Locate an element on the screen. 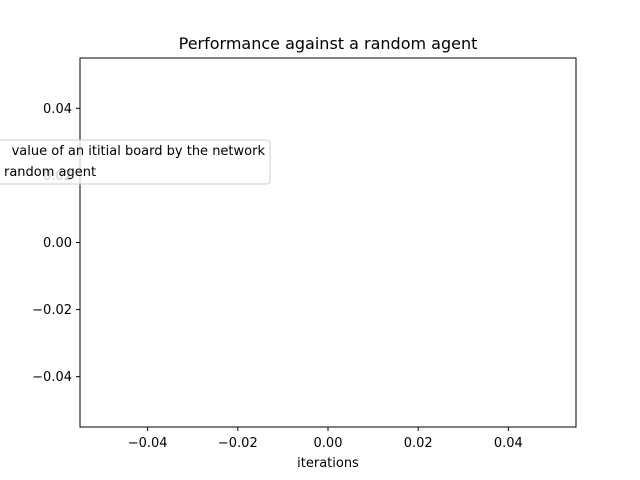 The image size is (640, 480). y-tick-label: 0.00 is located at coordinates (57, 243).